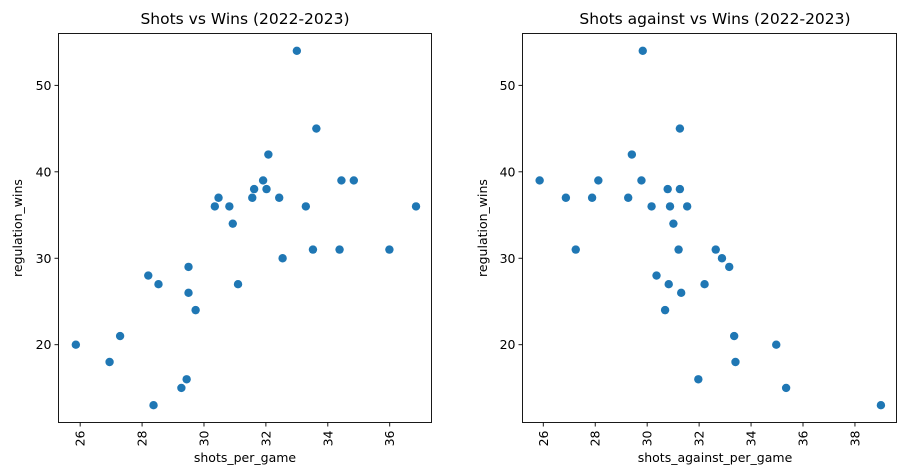 The height and width of the screenshot is (474, 919). I want to click on right-x-axis-label: shots_against_per_game, so click(715, 457).